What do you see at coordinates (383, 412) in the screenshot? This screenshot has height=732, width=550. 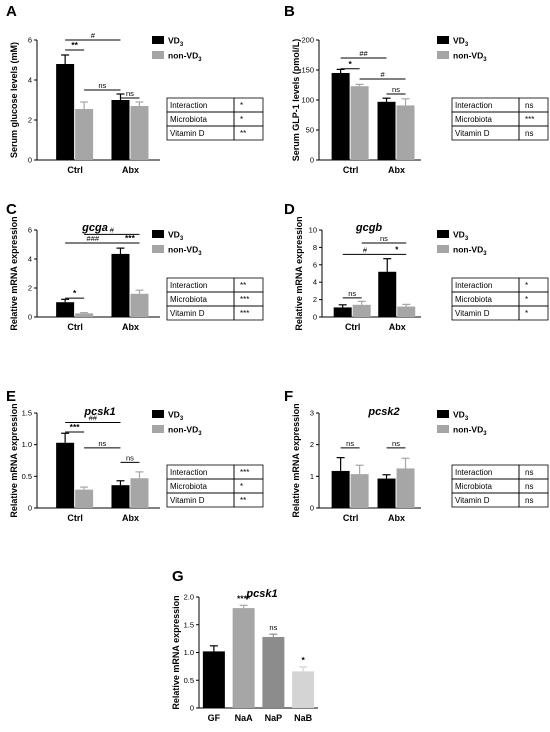 I see `chart-title: pcsk2` at bounding box center [383, 412].